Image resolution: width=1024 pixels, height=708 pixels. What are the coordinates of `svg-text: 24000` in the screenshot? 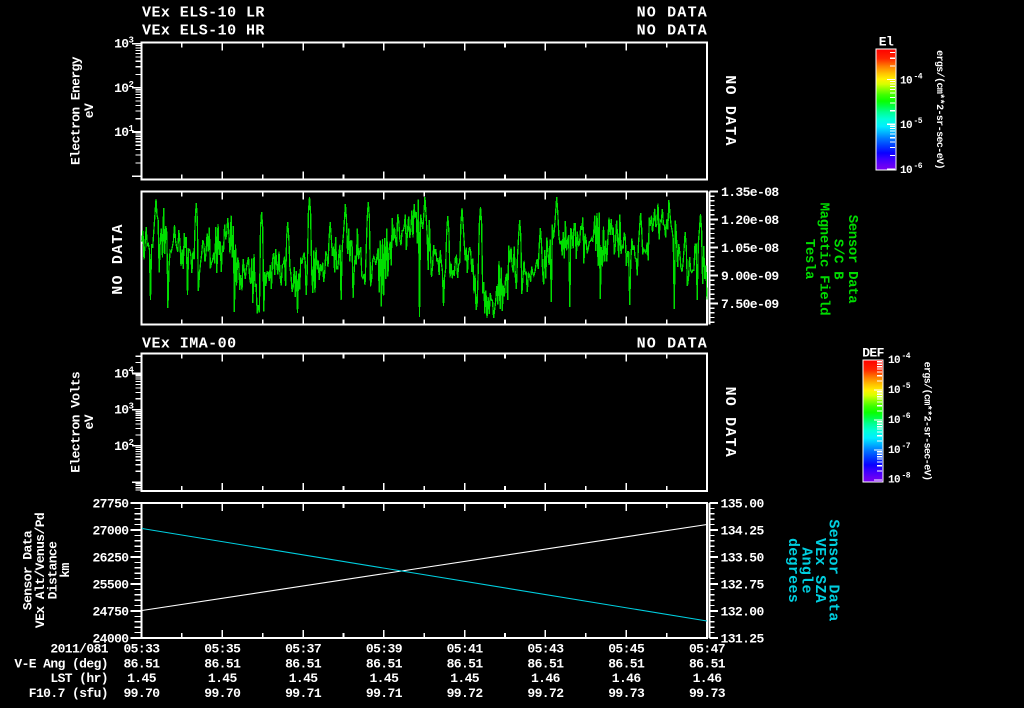 It's located at (110, 639).